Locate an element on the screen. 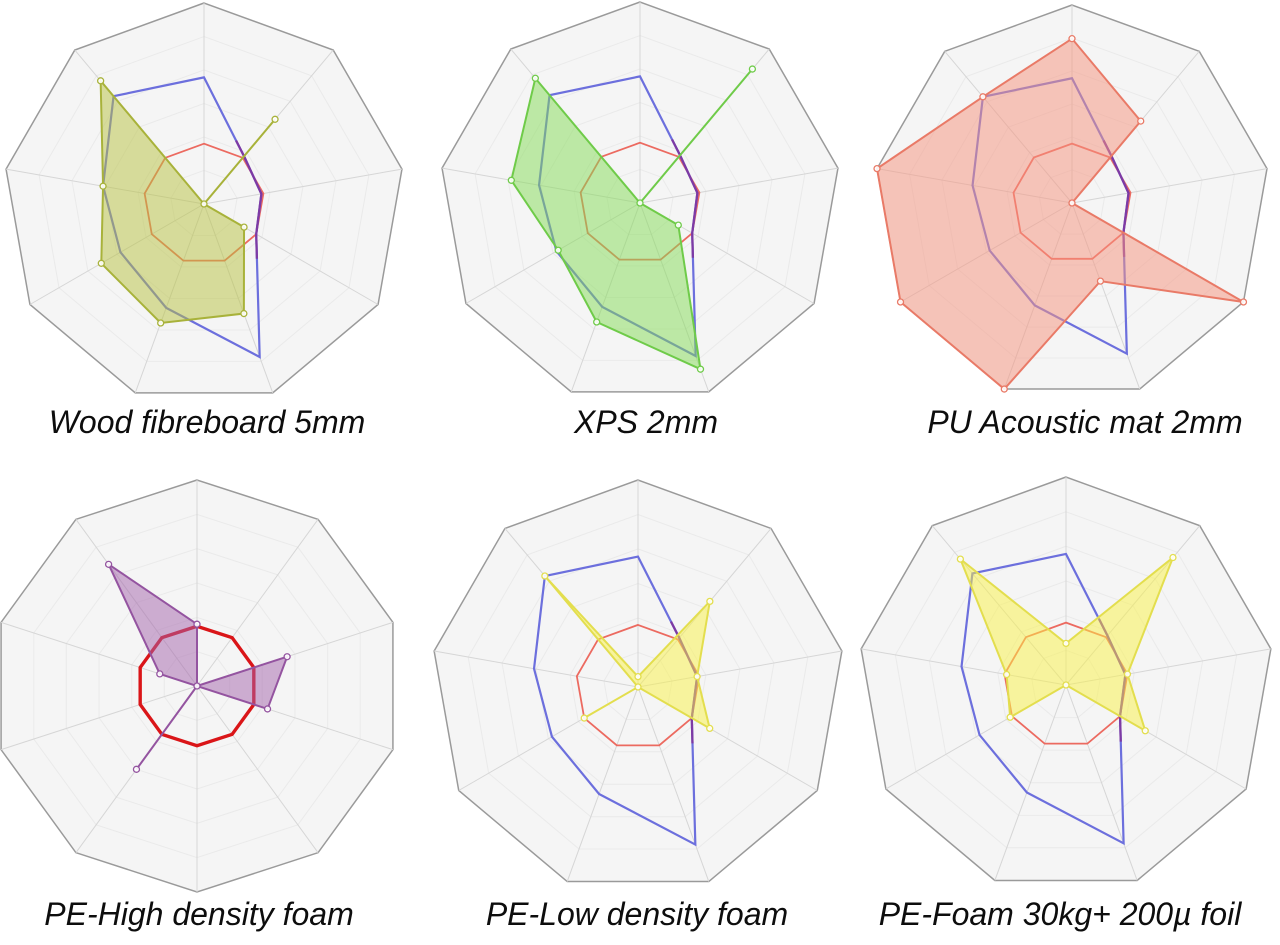 This screenshot has height=945, width=1280. chart-title-pe-high-density: PE-High density foam is located at coordinates (199, 914).